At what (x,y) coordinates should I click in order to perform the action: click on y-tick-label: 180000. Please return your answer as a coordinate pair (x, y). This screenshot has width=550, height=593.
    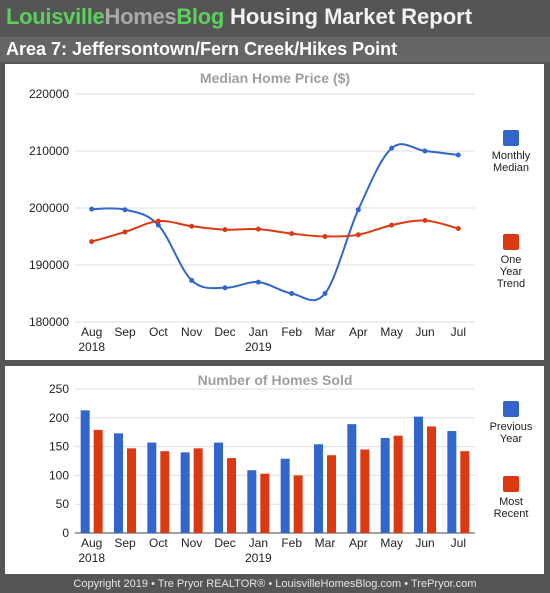
    Looking at the image, I should click on (49, 322).